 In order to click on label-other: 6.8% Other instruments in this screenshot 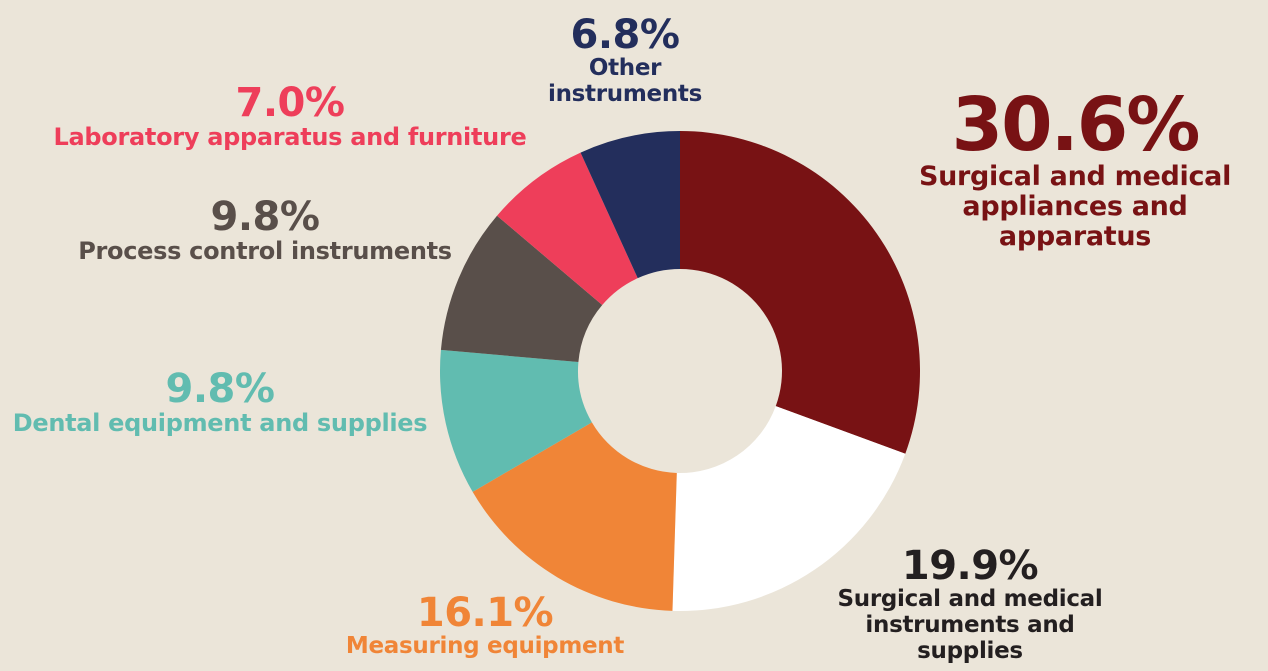, I will do `click(625, 61)`.